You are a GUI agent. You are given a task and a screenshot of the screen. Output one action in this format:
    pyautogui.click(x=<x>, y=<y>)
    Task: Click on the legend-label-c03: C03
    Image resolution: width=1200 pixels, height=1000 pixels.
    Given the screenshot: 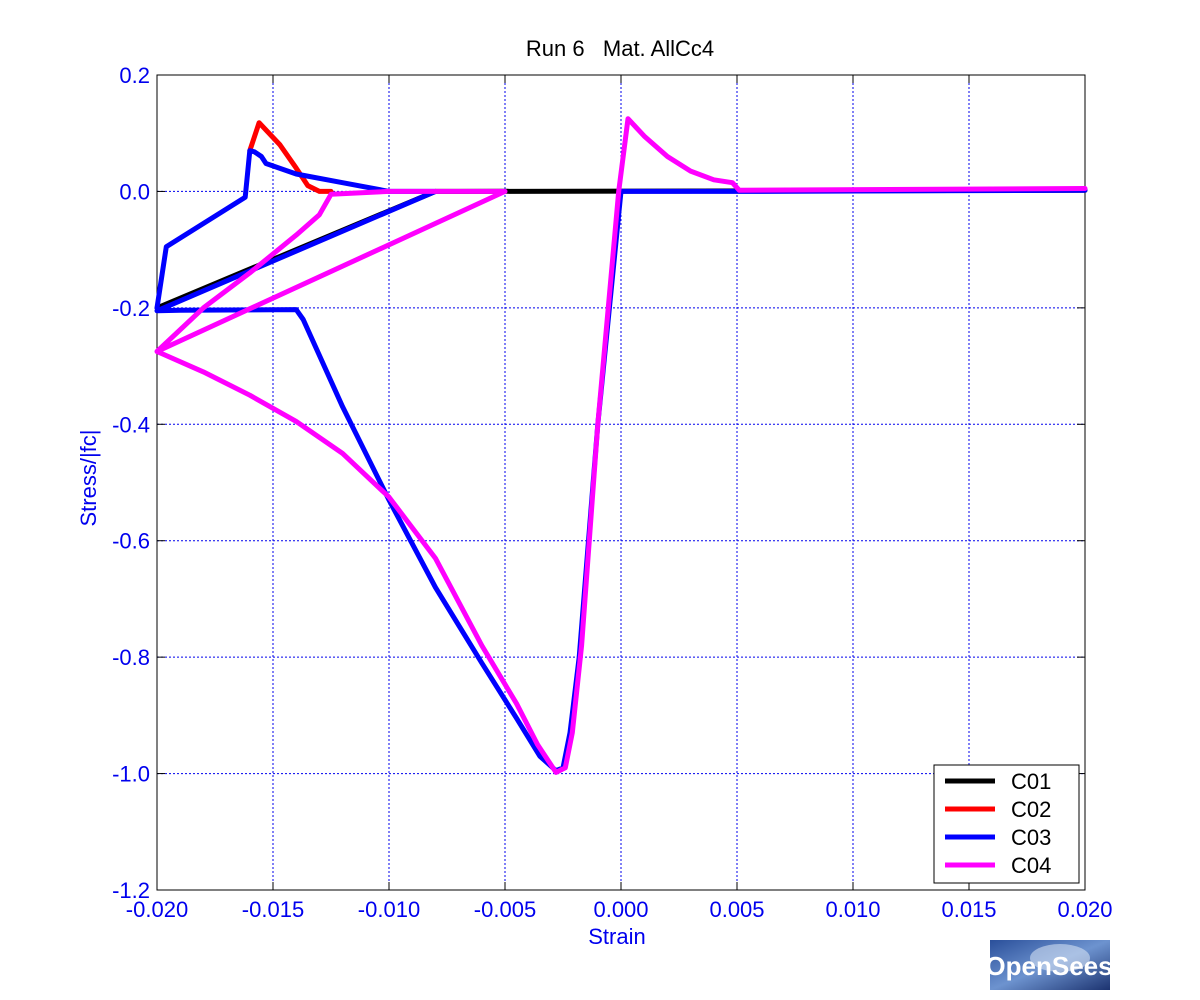 What is the action you would take?
    pyautogui.click(x=1031, y=837)
    